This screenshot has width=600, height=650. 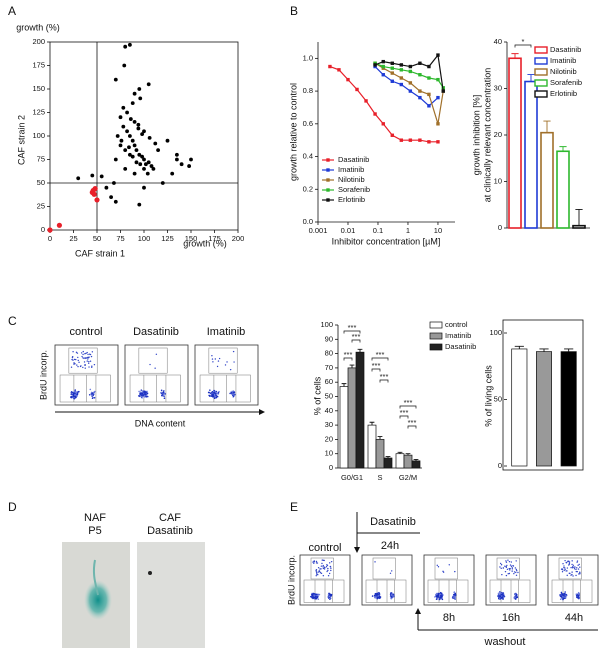 What do you see at coordinates (329, 438) in the screenshot?
I see `y-tick-label: 20` at bounding box center [329, 438].